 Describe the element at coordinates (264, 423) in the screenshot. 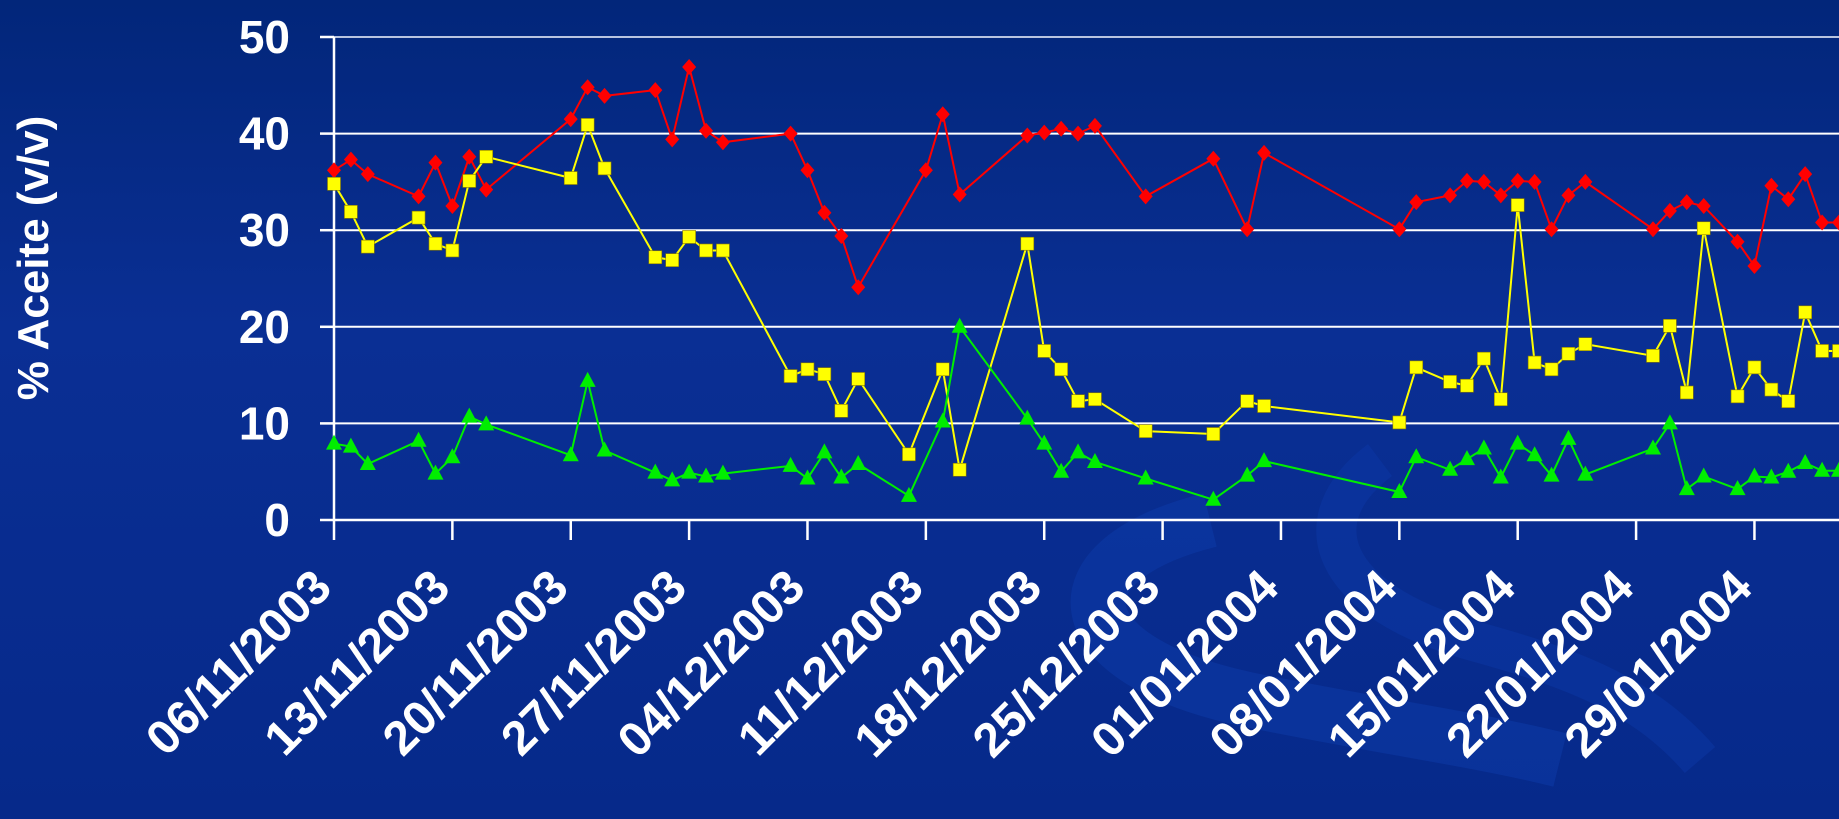

I see `y-tick-label: 10` at that location.